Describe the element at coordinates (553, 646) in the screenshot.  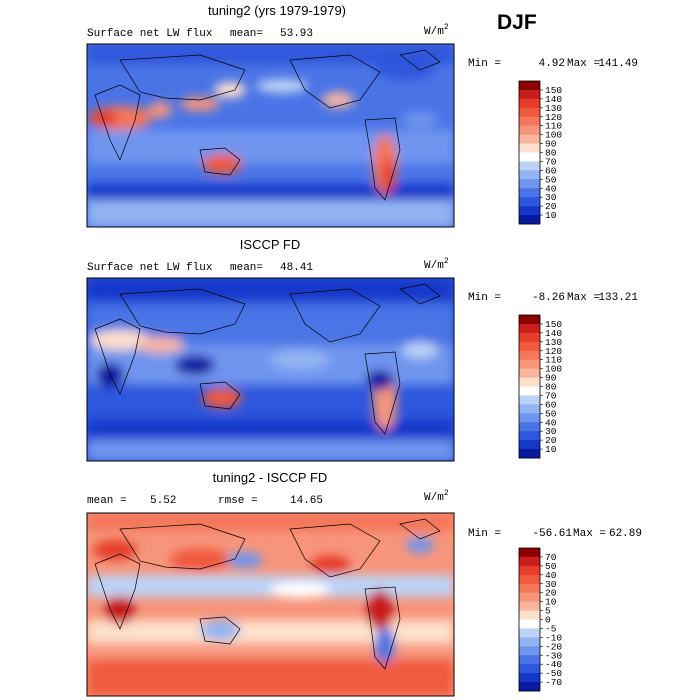
I see `colorbar-tick-label: -20` at that location.